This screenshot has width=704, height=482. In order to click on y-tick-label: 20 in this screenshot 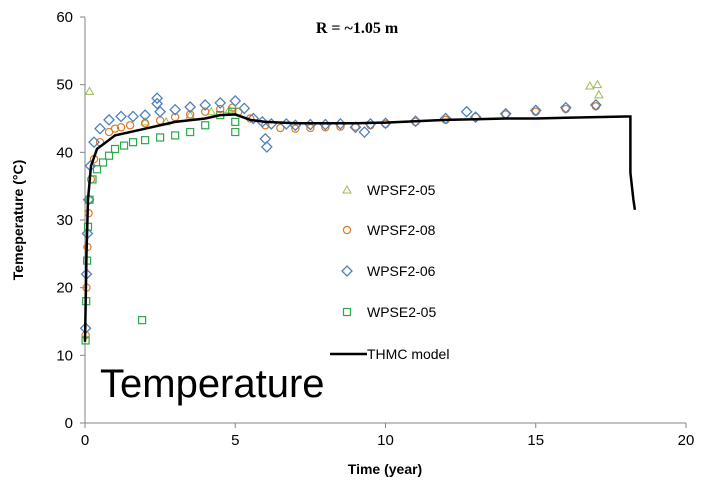, I will do `click(64, 288)`.